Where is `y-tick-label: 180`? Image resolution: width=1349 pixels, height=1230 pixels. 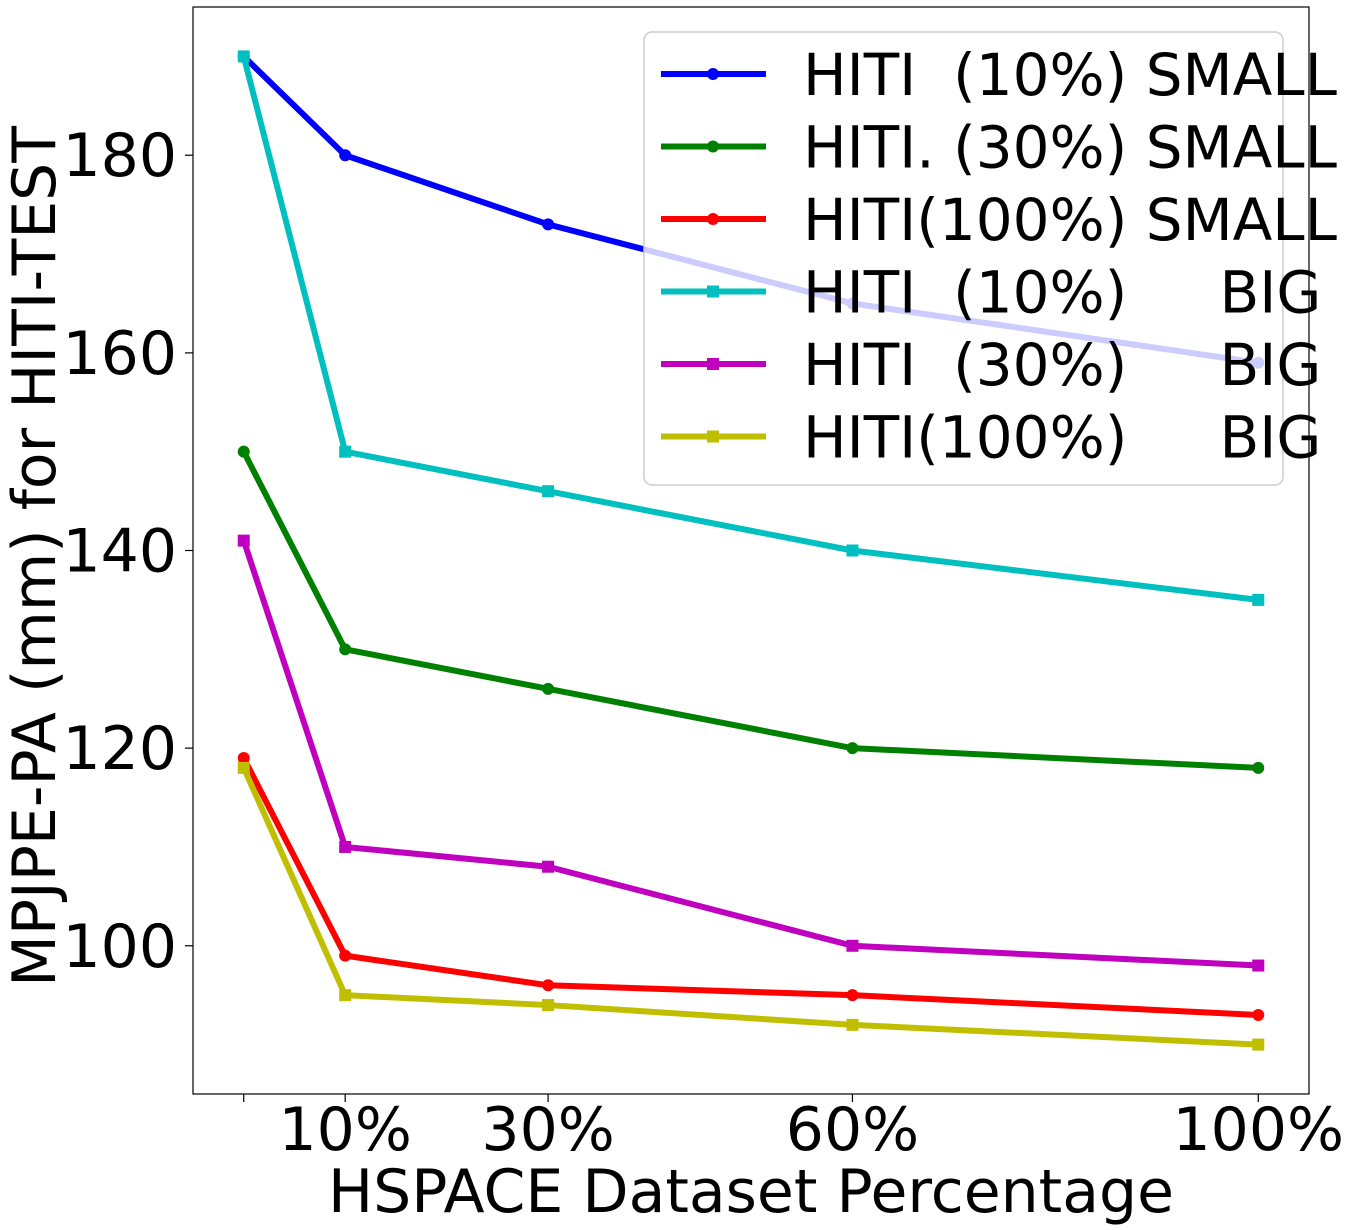
y-tick-label: 180 is located at coordinates (119, 156).